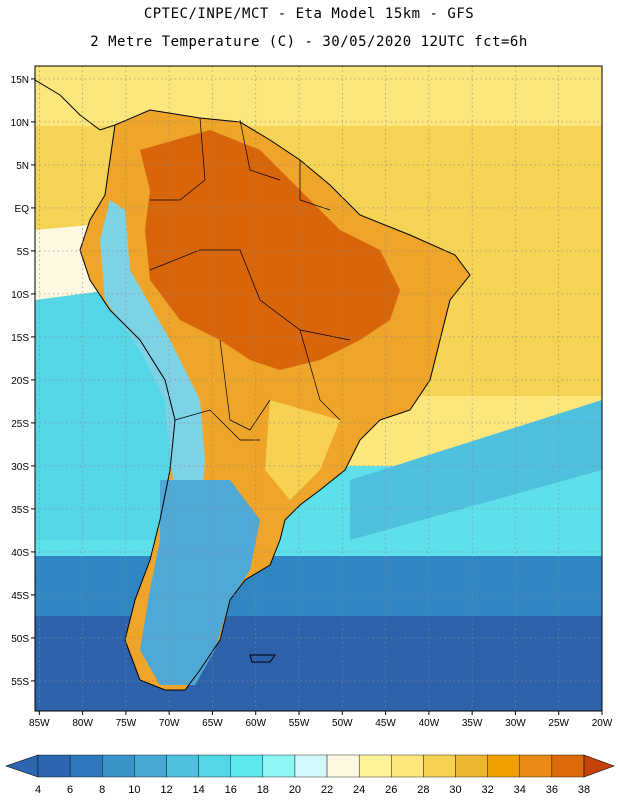 Image resolution: width=618 pixels, height=800 pixels. What do you see at coordinates (359, 790) in the screenshot?
I see `colorbar-label: 24` at bounding box center [359, 790].